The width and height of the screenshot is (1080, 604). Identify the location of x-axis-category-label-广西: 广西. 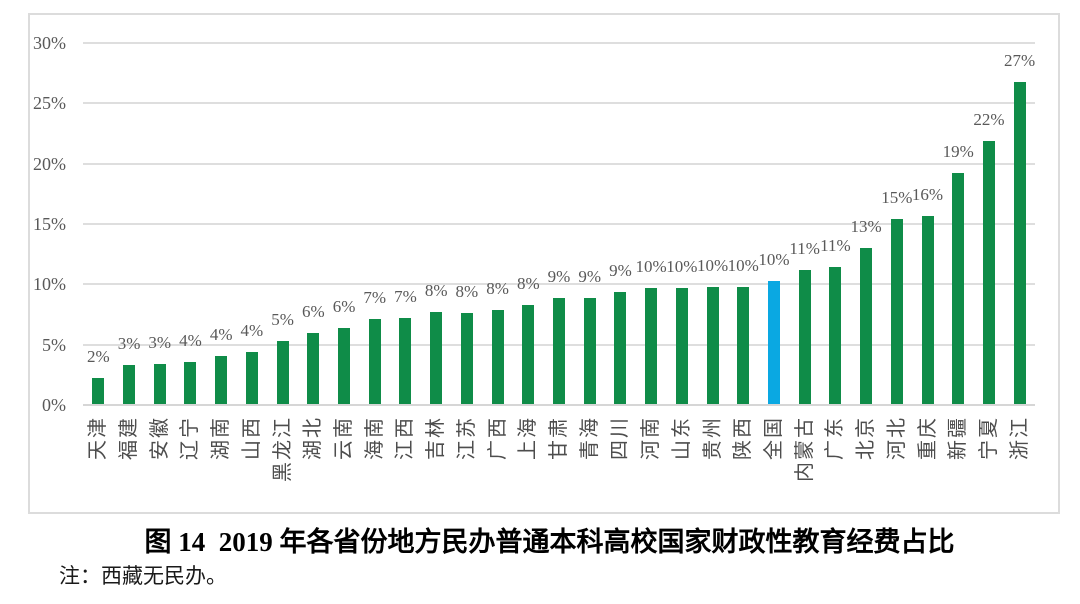
(497, 438).